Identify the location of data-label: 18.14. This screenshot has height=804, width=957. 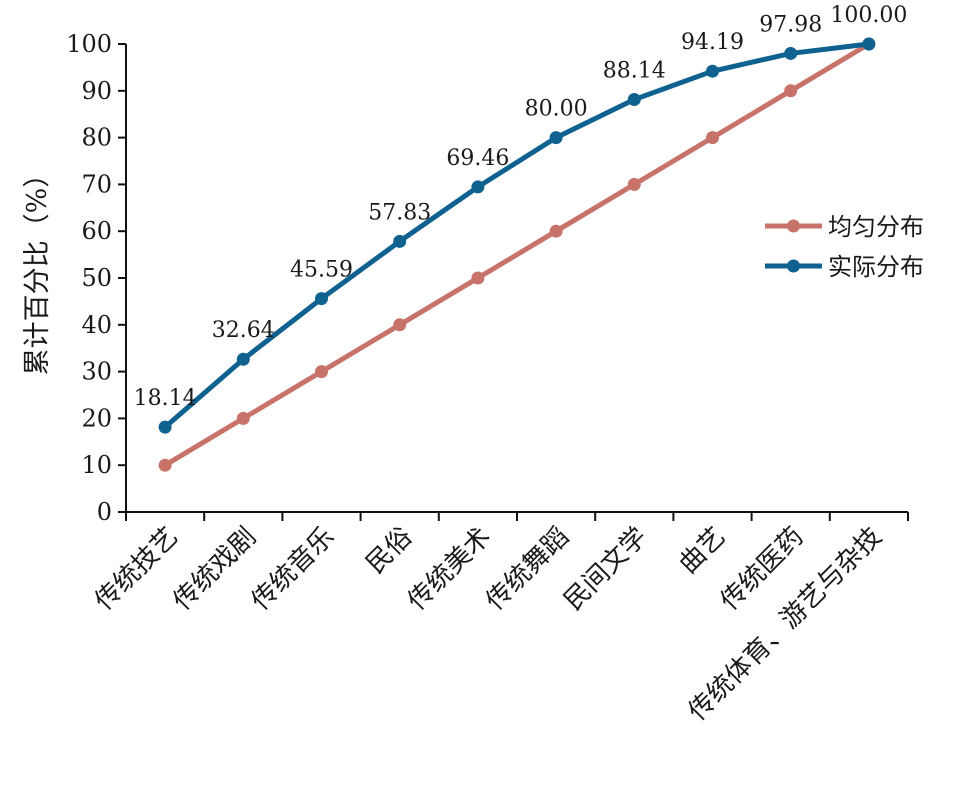
(165, 398).